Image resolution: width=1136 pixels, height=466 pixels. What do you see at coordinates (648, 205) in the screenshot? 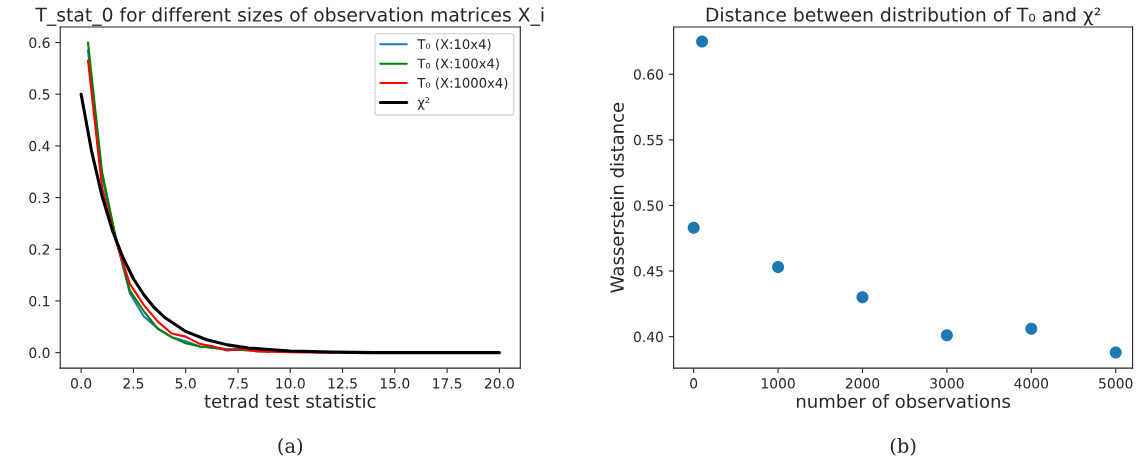
I see `y-tick-label: 0.50` at bounding box center [648, 205].